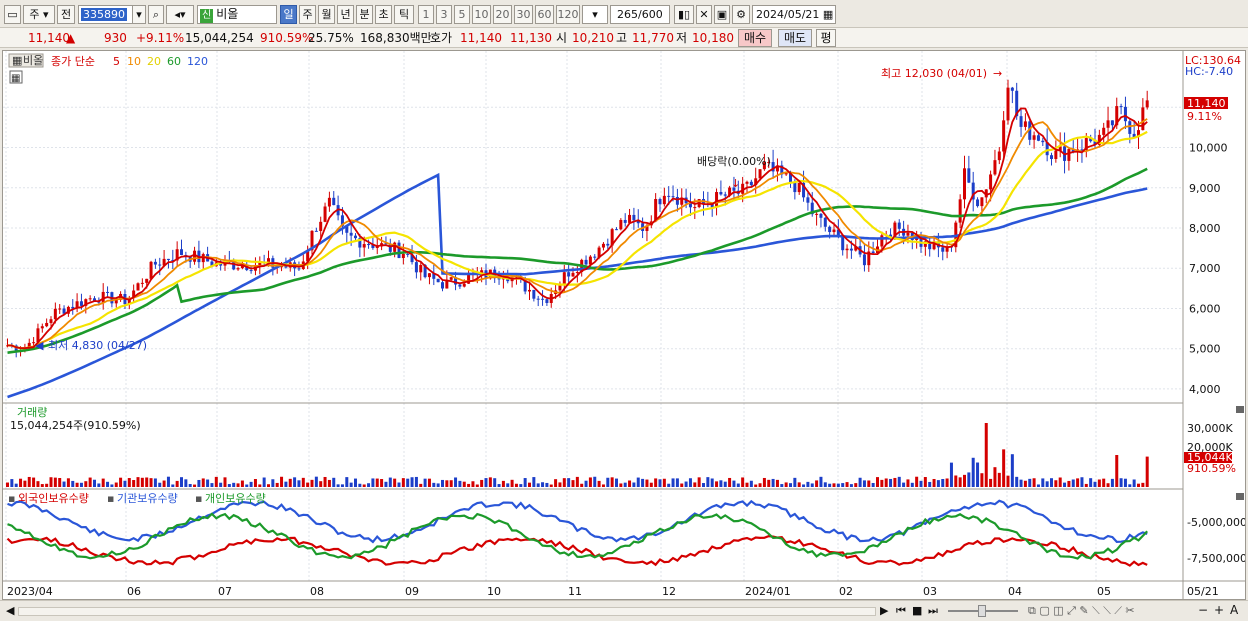 Image resolution: width=1248 pixels, height=621 pixels. Describe the element at coordinates (595, 14) in the screenshot. I see `interval-input: ▾` at that location.